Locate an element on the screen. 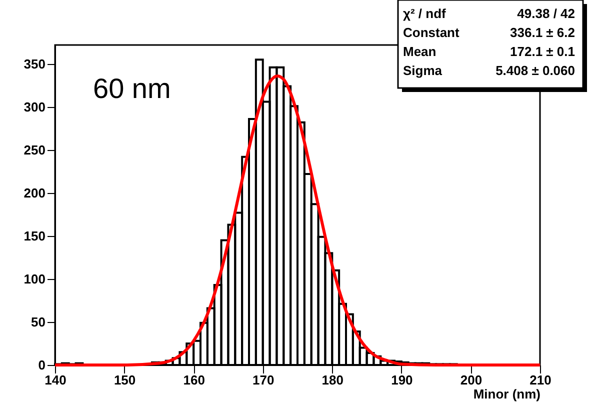 Image resolution: width=591 pixels, height=404 pixels. text: 49.38 / 42 is located at coordinates (546, 13).